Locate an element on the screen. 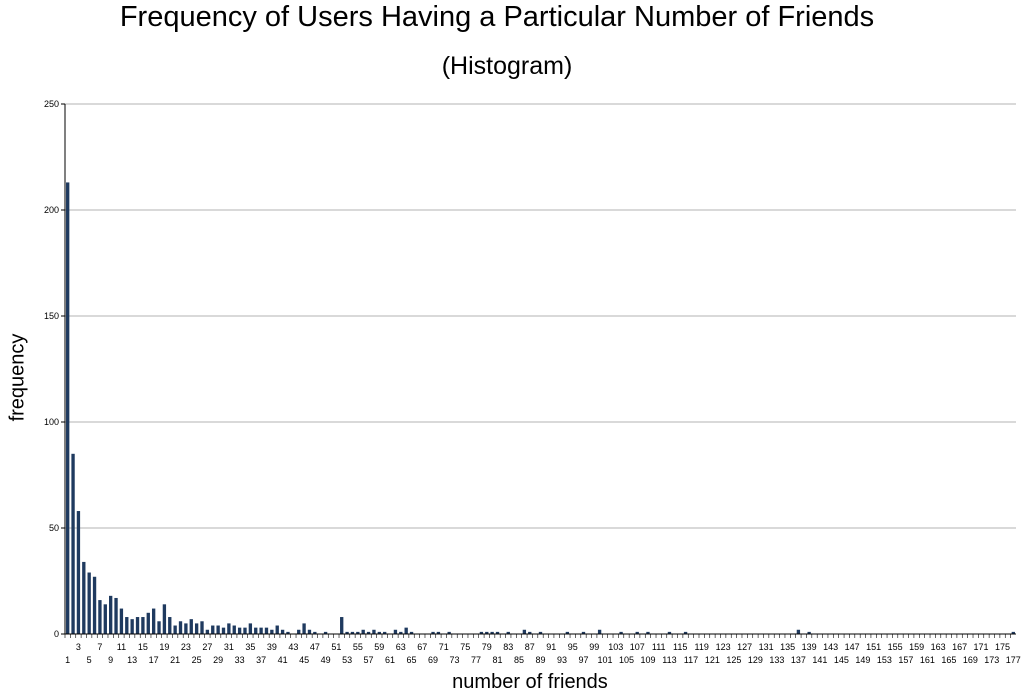 The image size is (1024, 695). x-tick-label: 119 is located at coordinates (702, 647).